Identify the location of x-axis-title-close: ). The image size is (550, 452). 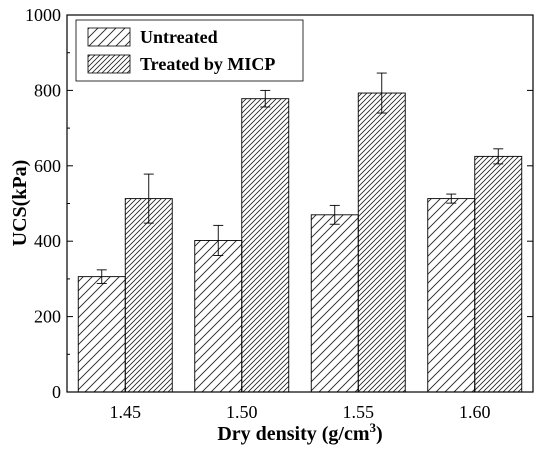
(379, 434).